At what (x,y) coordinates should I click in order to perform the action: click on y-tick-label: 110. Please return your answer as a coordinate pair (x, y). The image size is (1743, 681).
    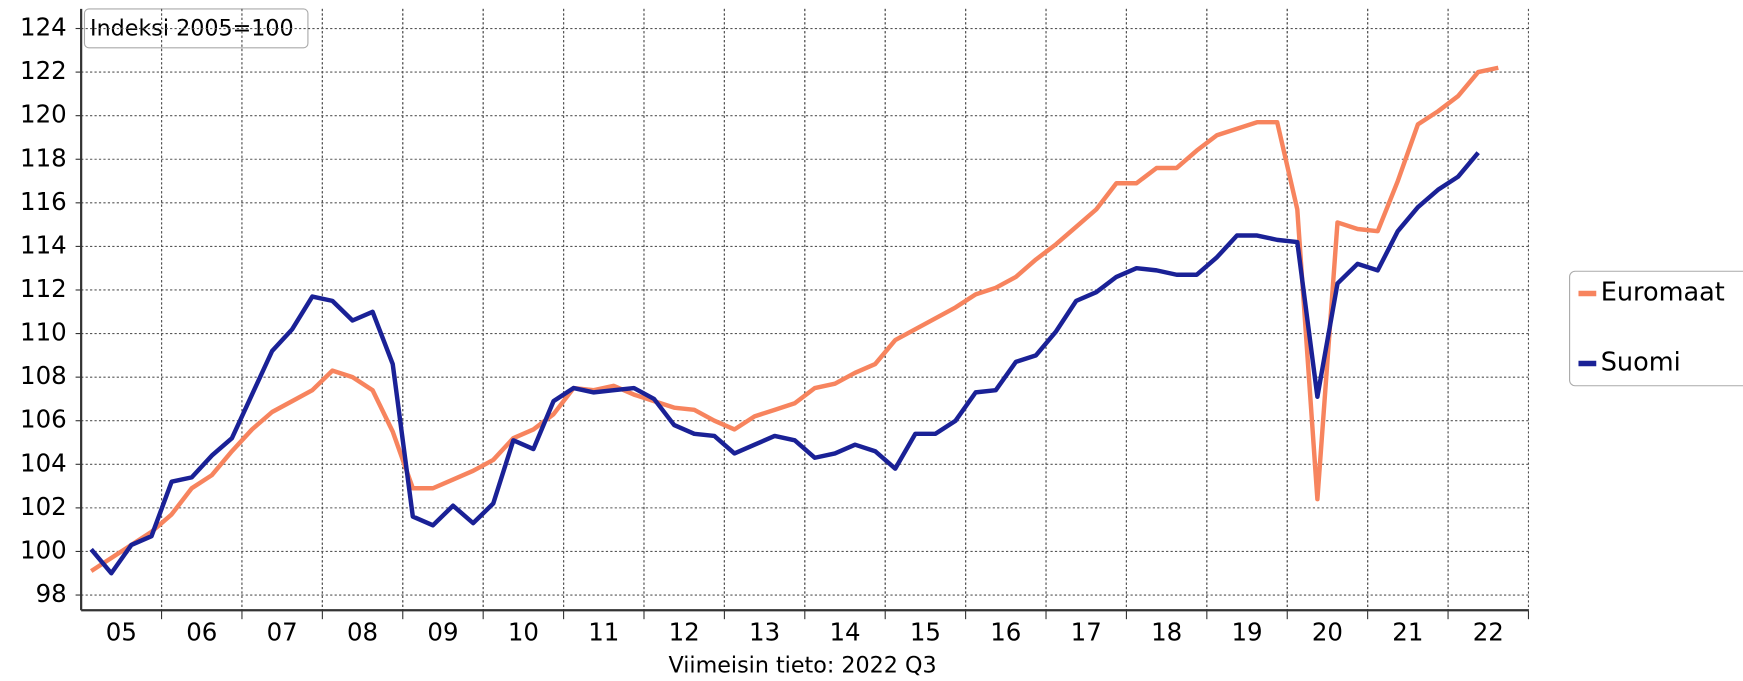
    Looking at the image, I should click on (43, 332).